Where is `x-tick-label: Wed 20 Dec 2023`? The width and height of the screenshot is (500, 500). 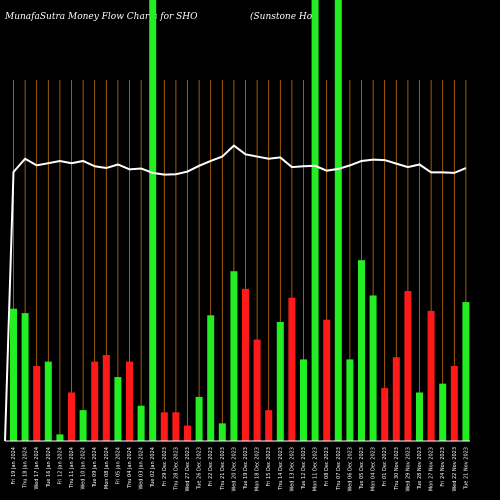
x-tick-label: Wed 20 Dec 2023 is located at coordinates (234, 469).